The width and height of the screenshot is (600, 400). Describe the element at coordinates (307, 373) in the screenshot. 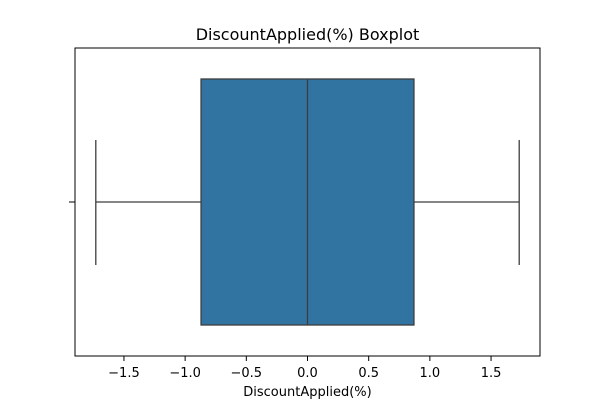

I see `x-tick-label: 0.0` at that location.